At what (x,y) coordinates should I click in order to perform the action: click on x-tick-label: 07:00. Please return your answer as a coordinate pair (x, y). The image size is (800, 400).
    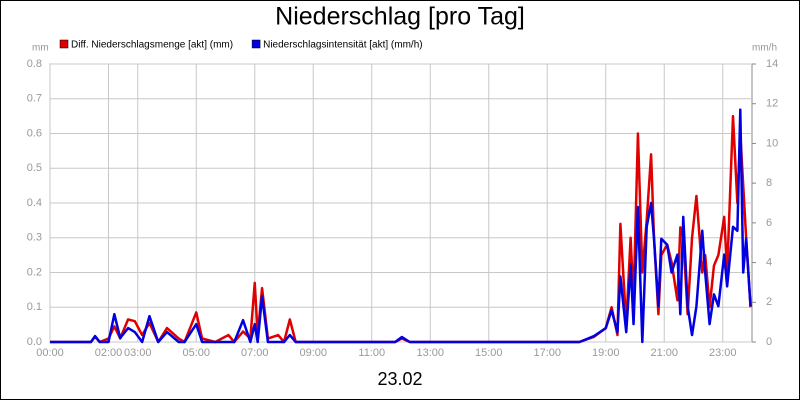
    Looking at the image, I should click on (255, 353).